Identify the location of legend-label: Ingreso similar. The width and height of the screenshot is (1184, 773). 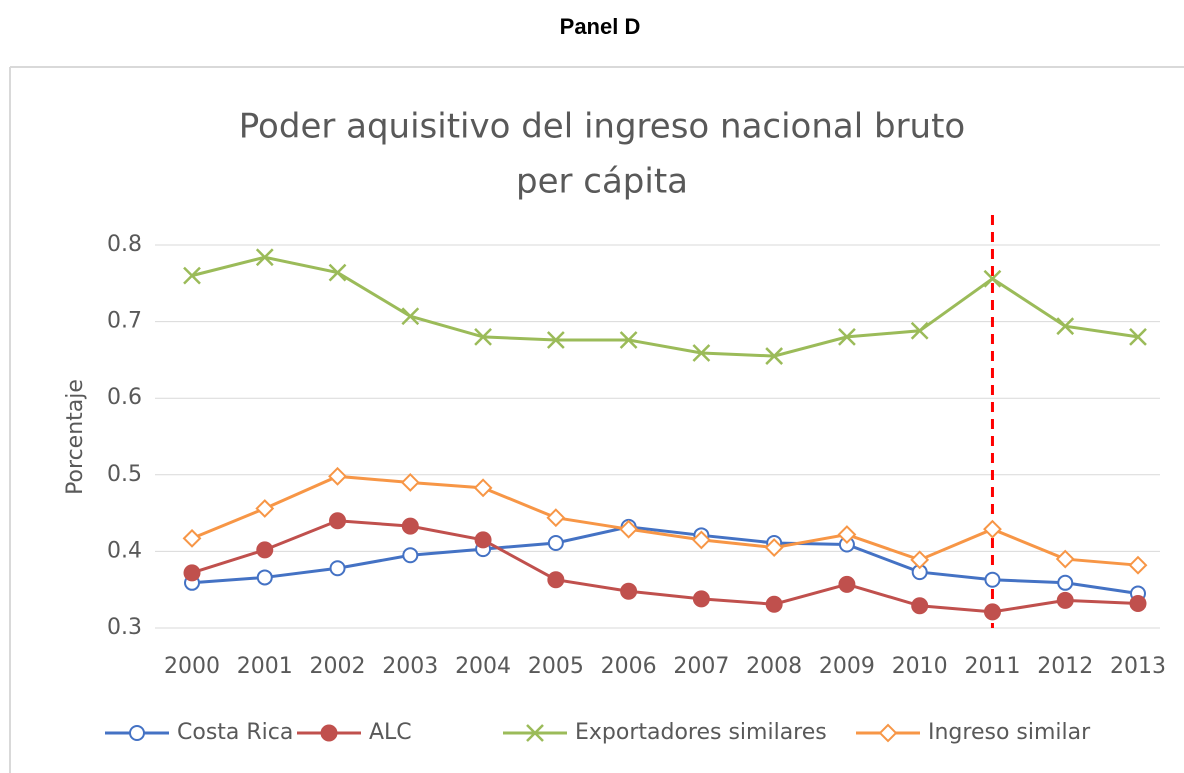
(1009, 732).